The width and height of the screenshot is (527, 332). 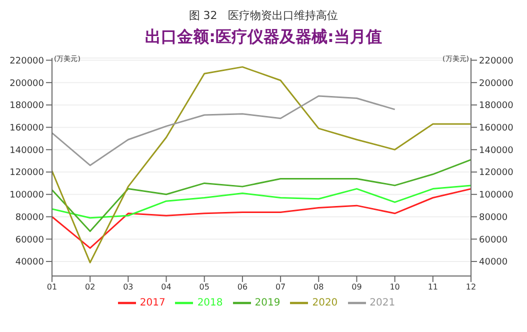 I want to click on x-tick-label: 12, so click(x=471, y=287).